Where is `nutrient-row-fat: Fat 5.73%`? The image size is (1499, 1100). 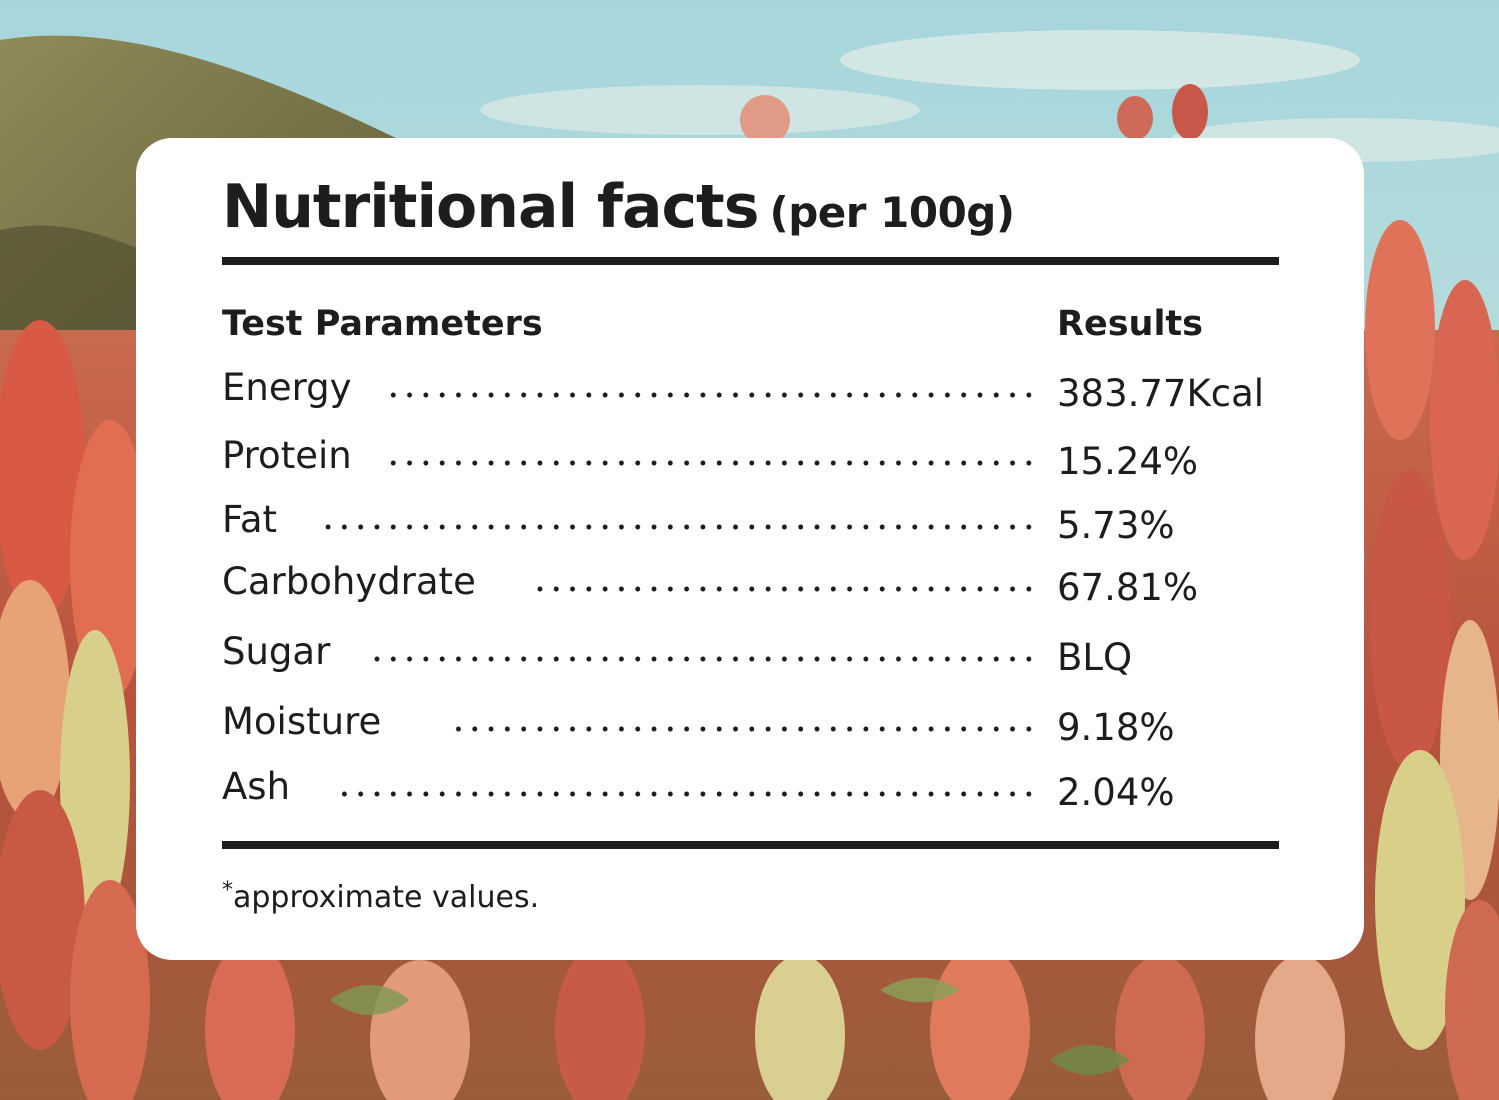
nutrient-row-fat: Fat 5.73% is located at coordinates (750, 522).